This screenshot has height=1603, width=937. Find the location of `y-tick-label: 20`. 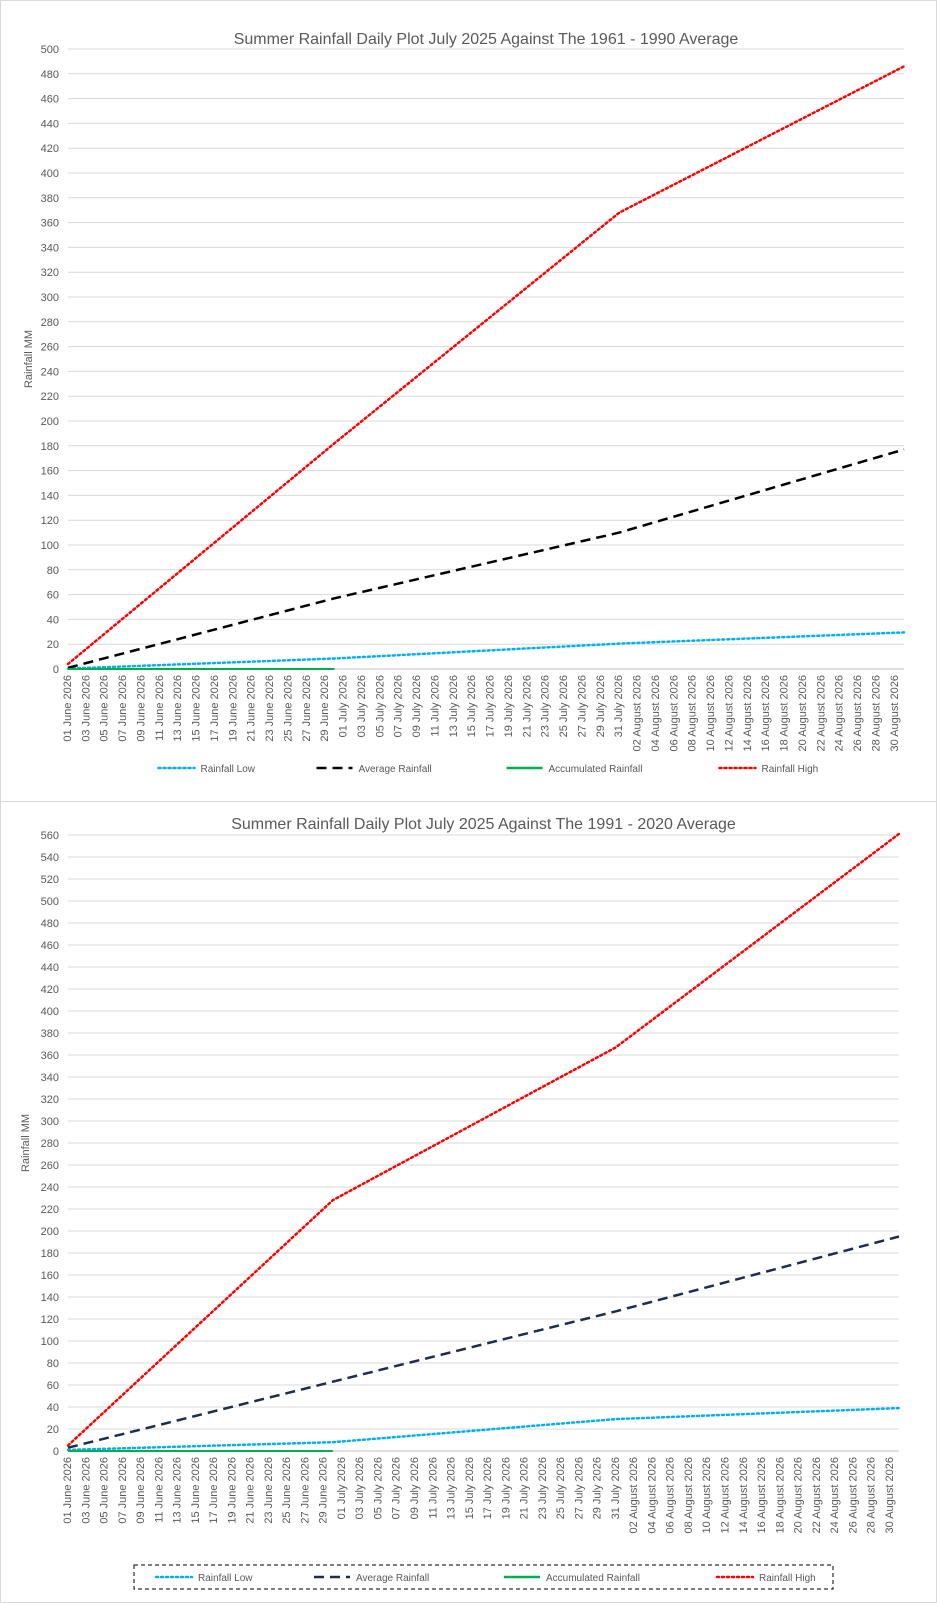

y-tick-label: 20 is located at coordinates (53, 645).